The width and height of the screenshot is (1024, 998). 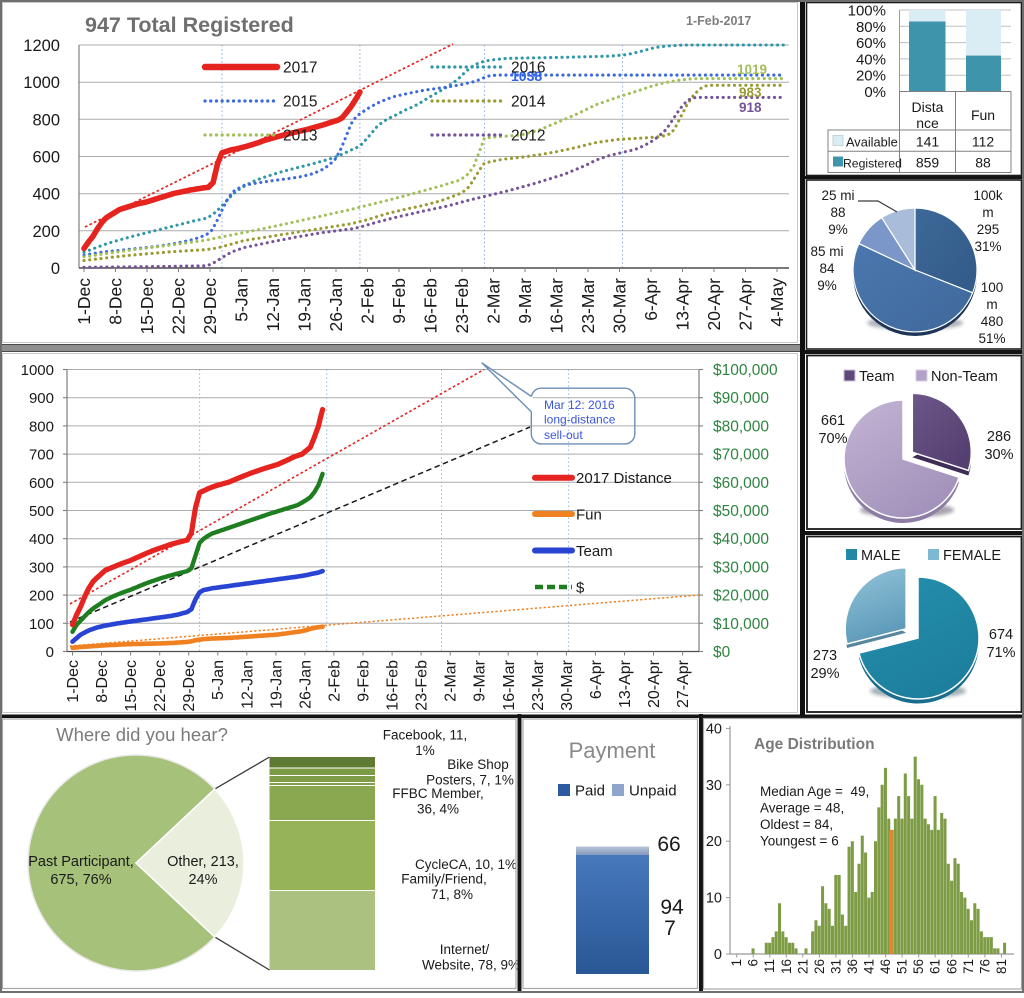 I want to click on svg-text: 20, so click(x=714, y=842).